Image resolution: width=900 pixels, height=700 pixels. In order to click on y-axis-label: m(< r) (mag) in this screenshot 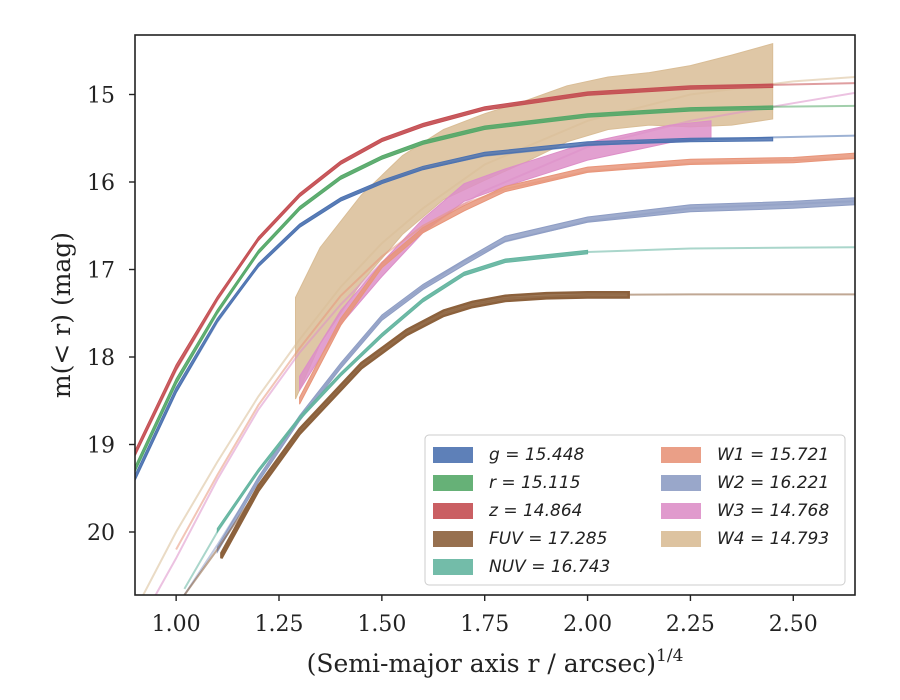, I will do `click(61, 315)`.